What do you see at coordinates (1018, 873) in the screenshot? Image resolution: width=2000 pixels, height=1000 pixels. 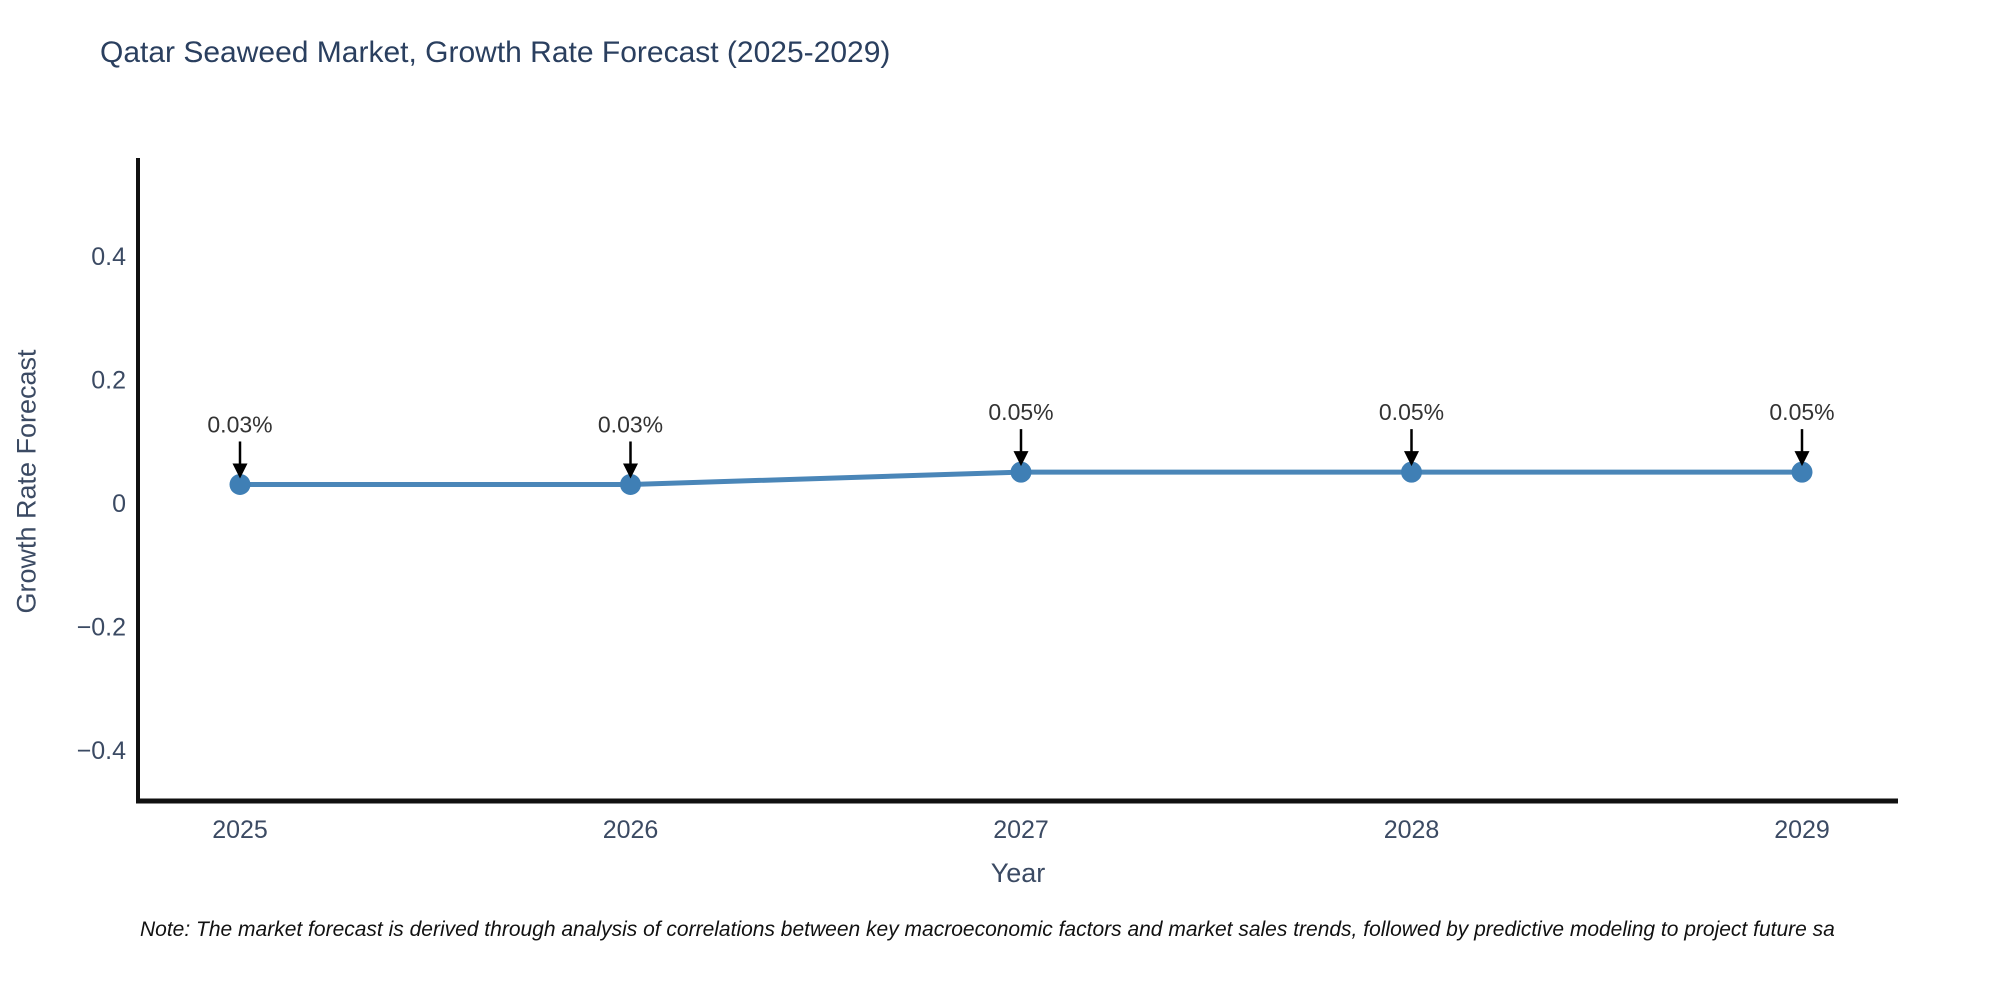 I see `x-axis-title: Year` at bounding box center [1018, 873].